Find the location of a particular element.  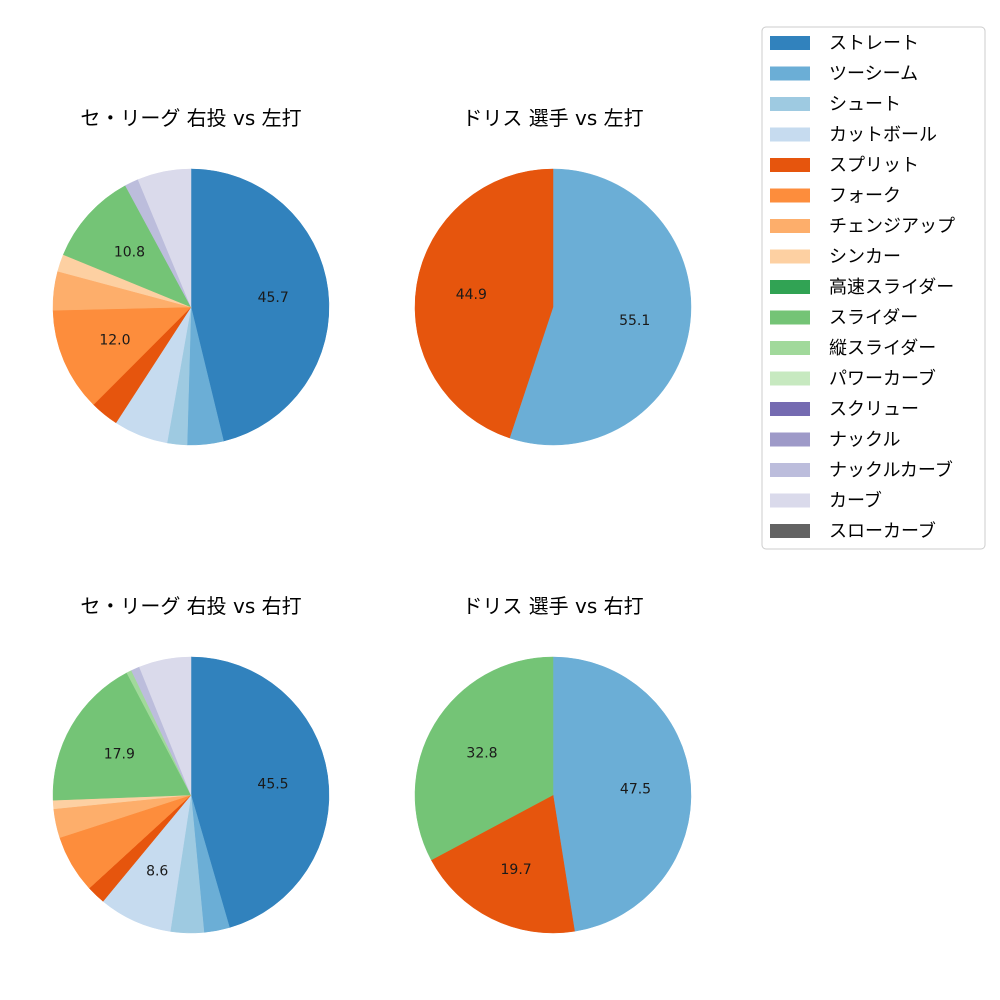

legend-item: スライダー is located at coordinates (844, 318).